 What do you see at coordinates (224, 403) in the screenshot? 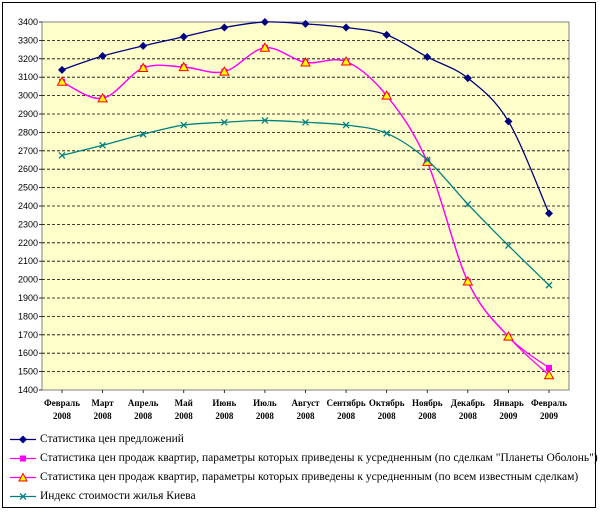
I see `x-tick-label-month: Июнь` at bounding box center [224, 403].